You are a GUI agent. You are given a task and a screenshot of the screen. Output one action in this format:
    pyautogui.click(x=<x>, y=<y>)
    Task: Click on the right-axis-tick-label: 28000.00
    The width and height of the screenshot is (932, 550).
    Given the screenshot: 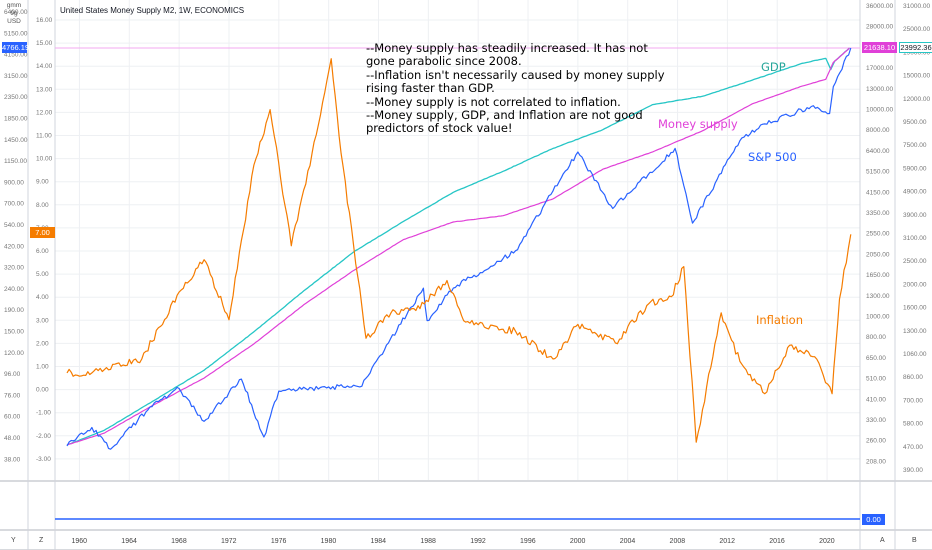 What is the action you would take?
    pyautogui.click(x=879, y=27)
    